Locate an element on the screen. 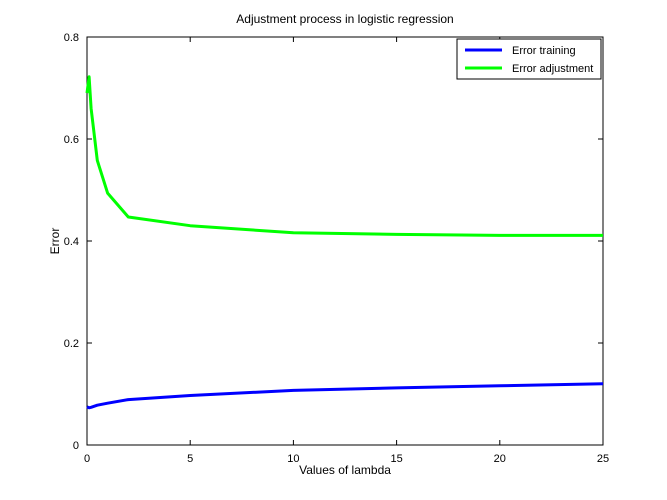 The height and width of the screenshot is (500, 667). x-tick-label: 15 is located at coordinates (396, 459).